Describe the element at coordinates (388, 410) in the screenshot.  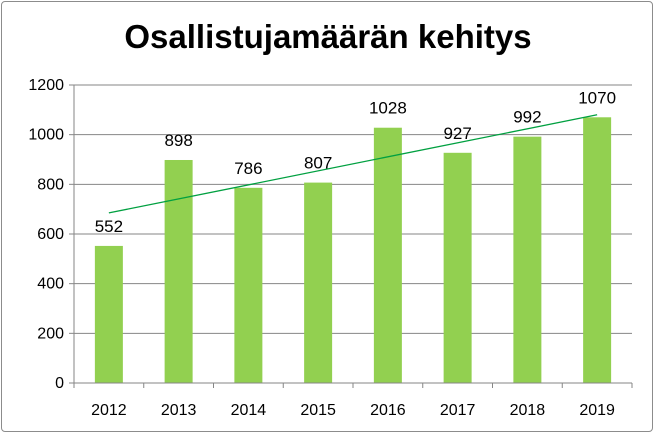
I see `x-tick-label: 2016` at that location.